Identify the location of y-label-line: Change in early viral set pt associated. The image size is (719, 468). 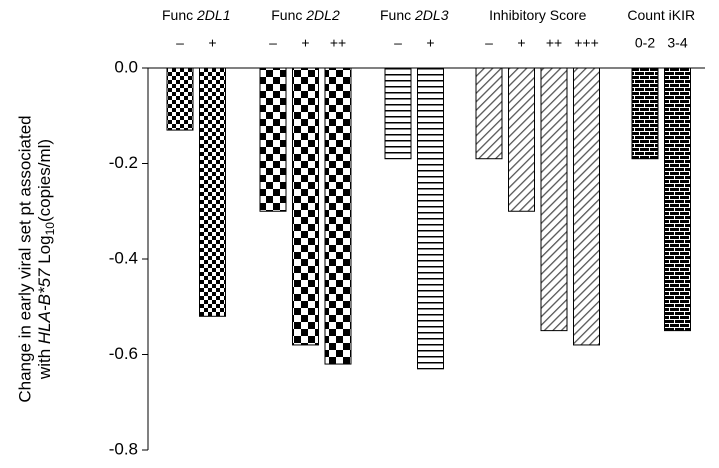
(24, 258).